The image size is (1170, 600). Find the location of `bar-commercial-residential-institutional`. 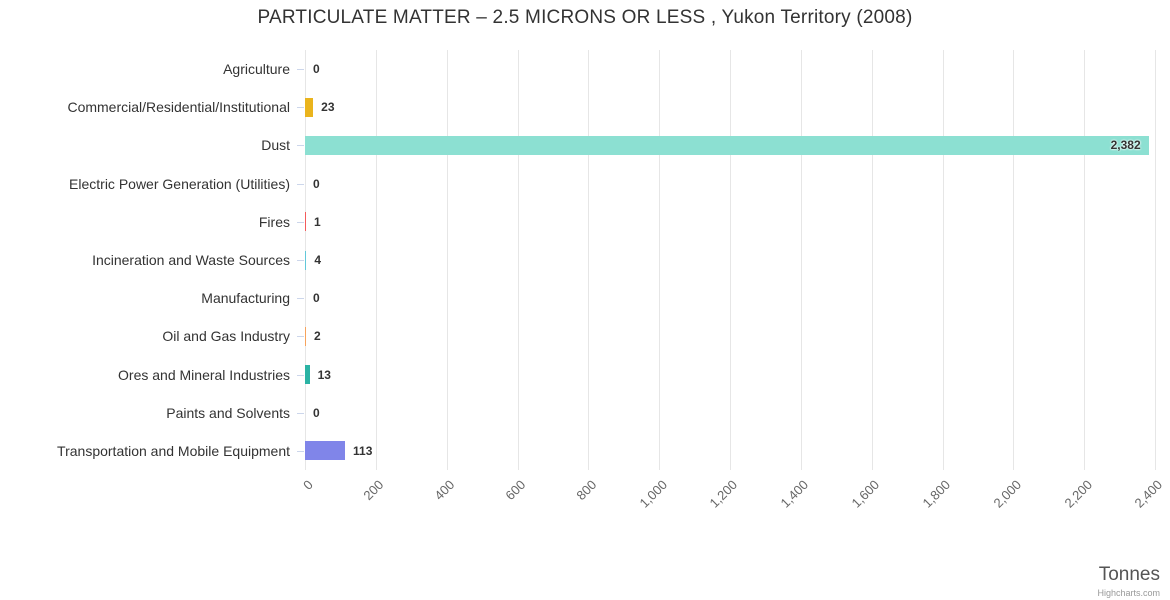

bar-commercial-residential-institutional is located at coordinates (309, 107).